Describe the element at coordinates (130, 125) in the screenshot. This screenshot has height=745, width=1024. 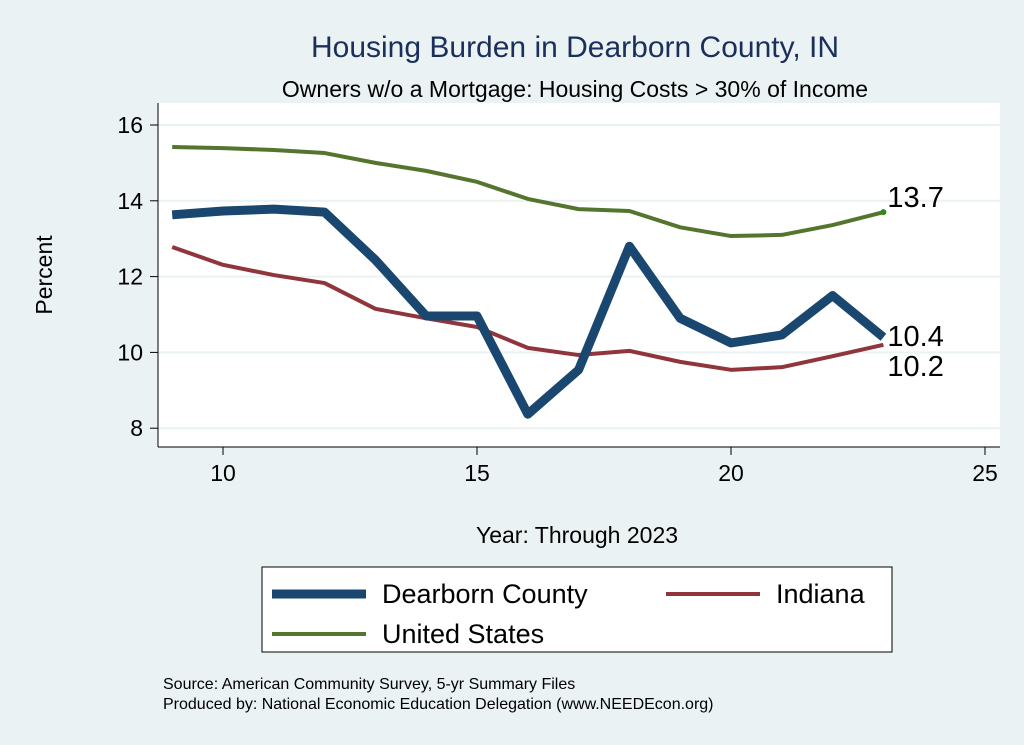
I see `y-tick-label: 16` at that location.